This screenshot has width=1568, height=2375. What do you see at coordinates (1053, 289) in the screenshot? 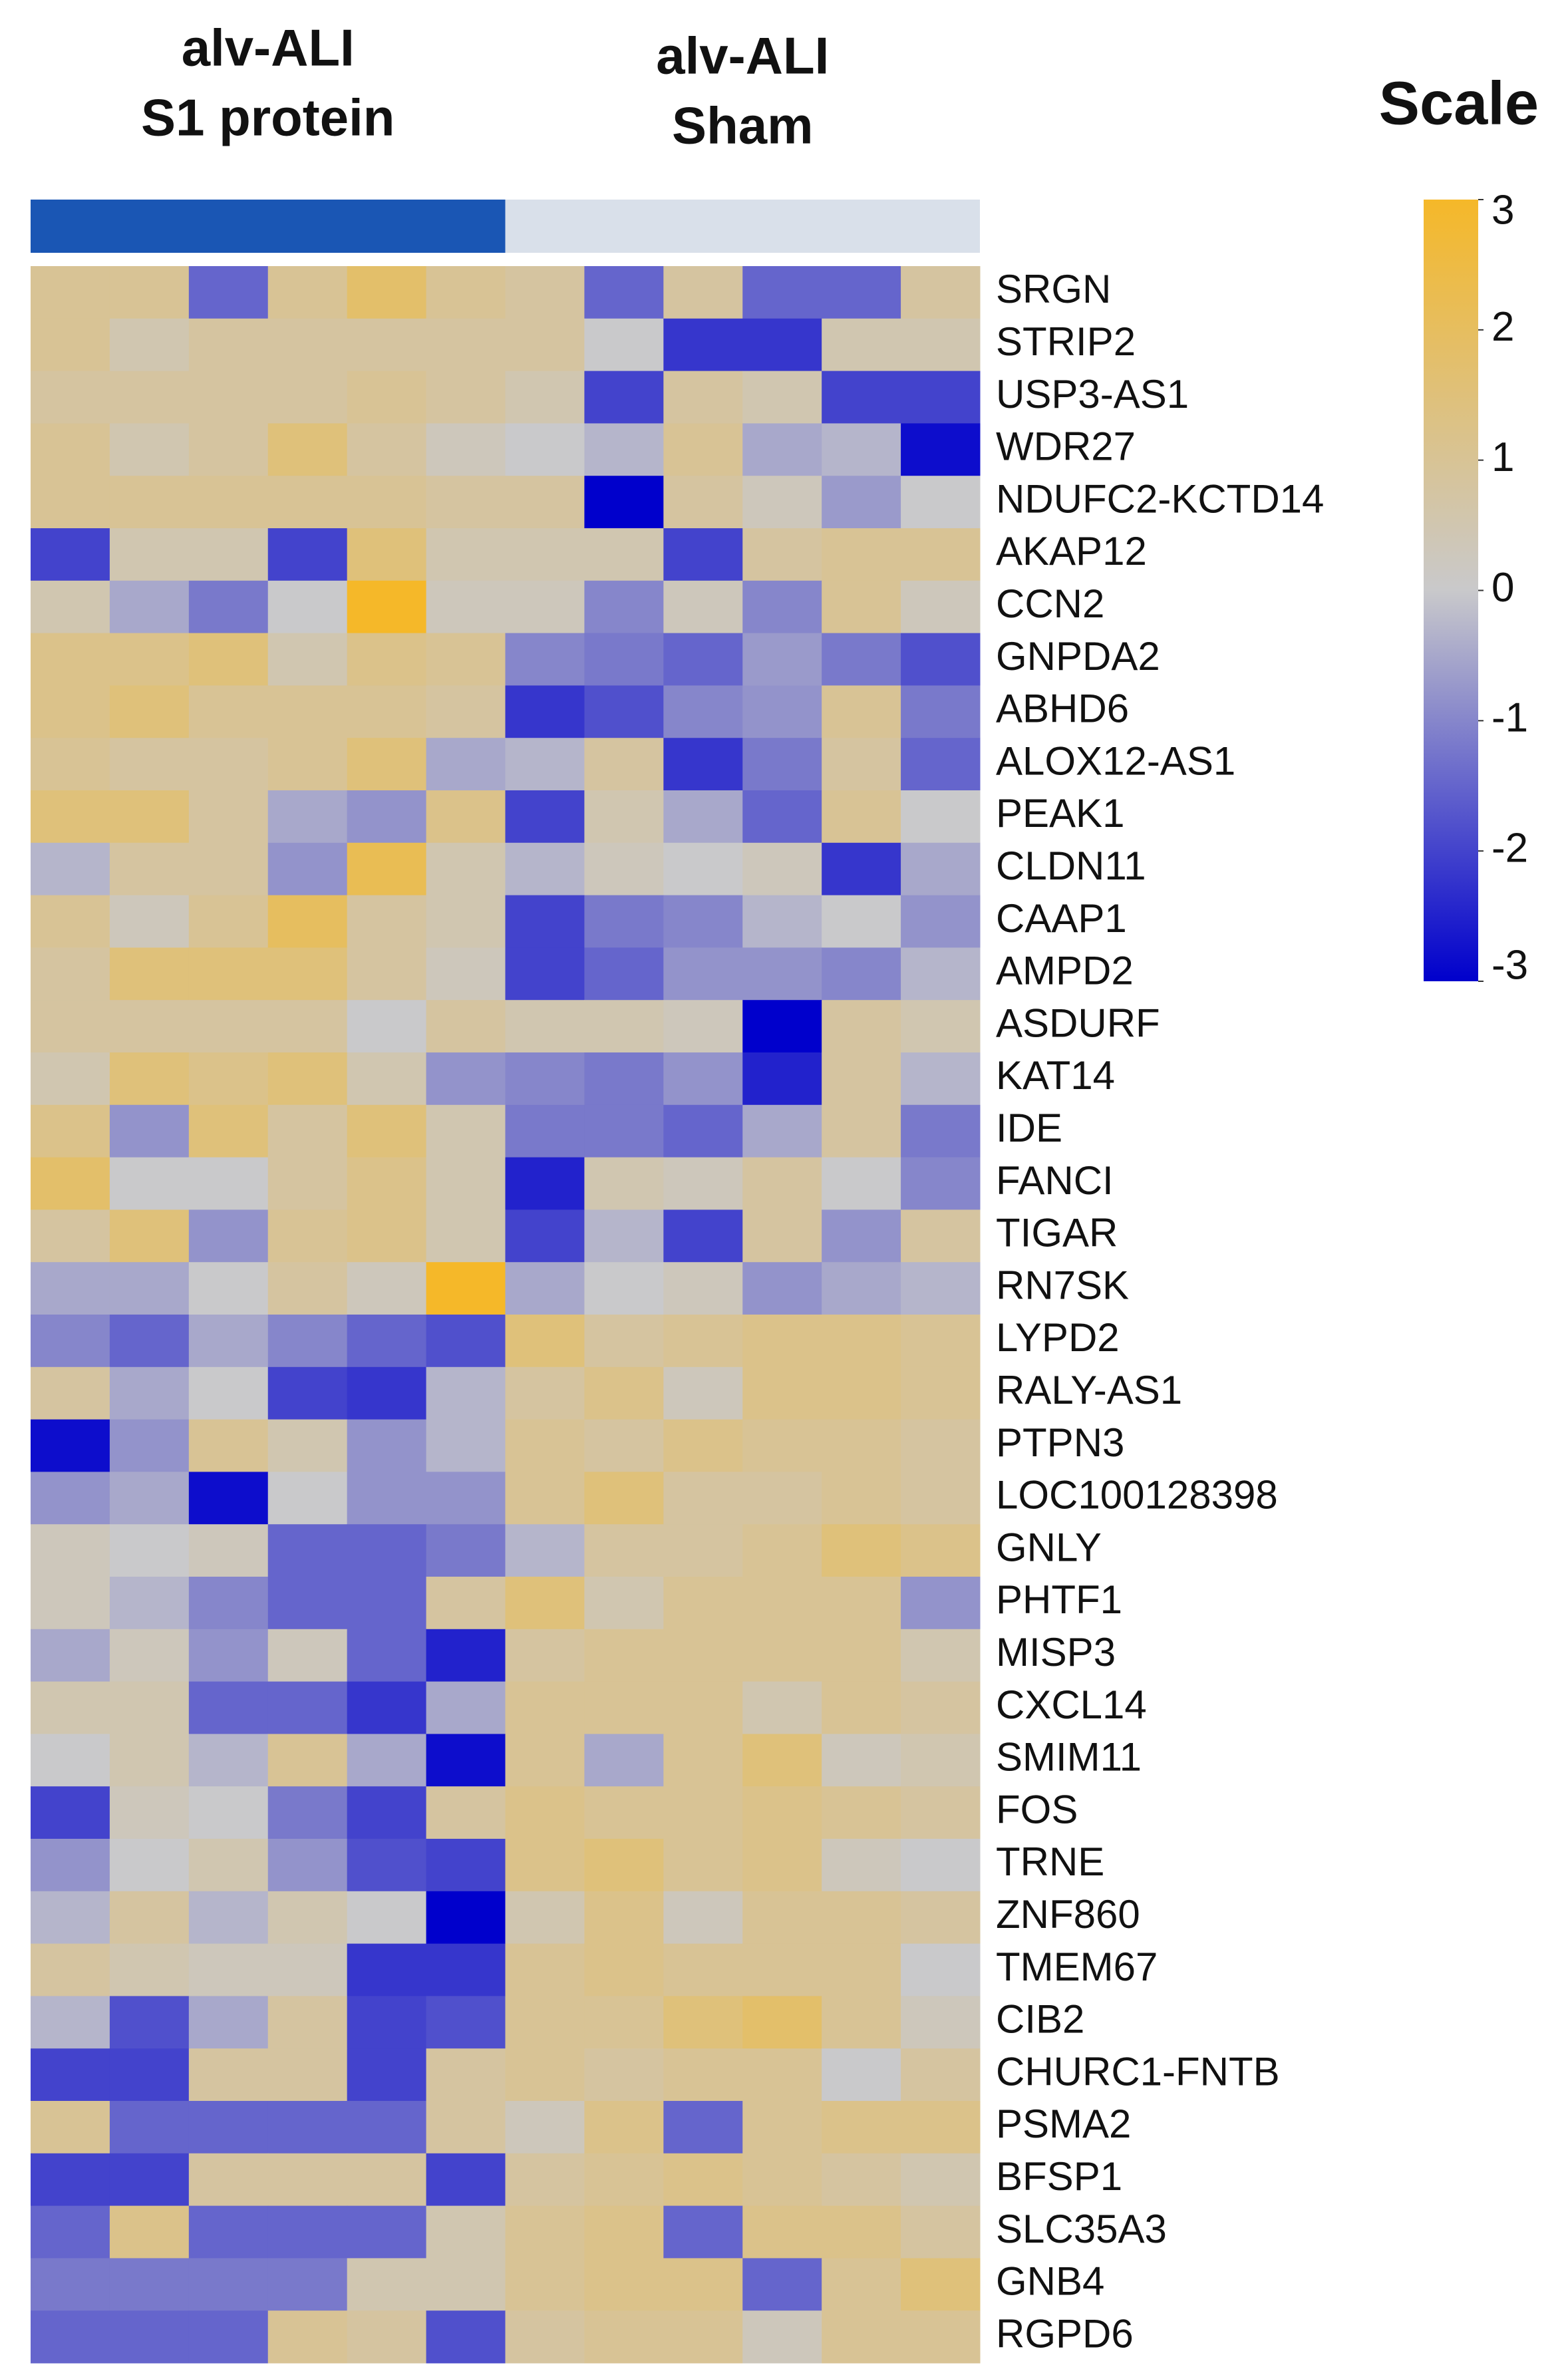
I see `row-label: SRGN` at bounding box center [1053, 289].